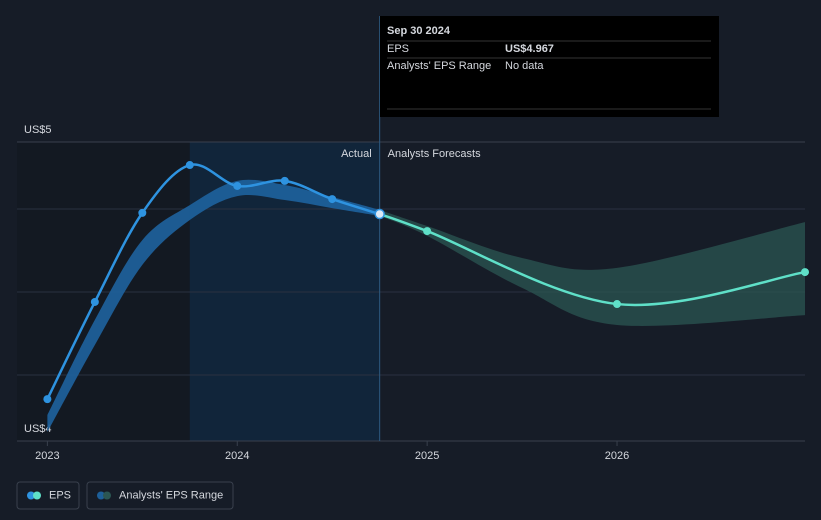 The height and width of the screenshot is (520, 821). What do you see at coordinates (419, 31) in the screenshot?
I see `tooltip-title: Sep 30 2024` at bounding box center [419, 31].